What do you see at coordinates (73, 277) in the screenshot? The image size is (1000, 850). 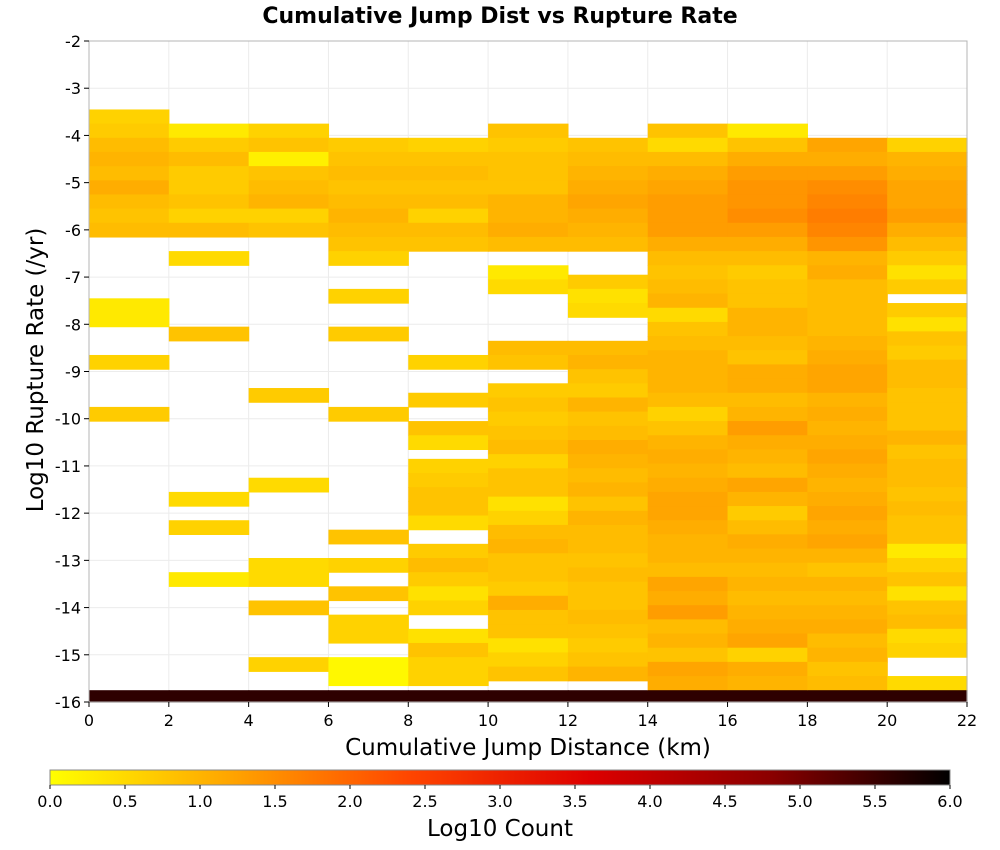 I see `y-tick-label: -7` at bounding box center [73, 277].